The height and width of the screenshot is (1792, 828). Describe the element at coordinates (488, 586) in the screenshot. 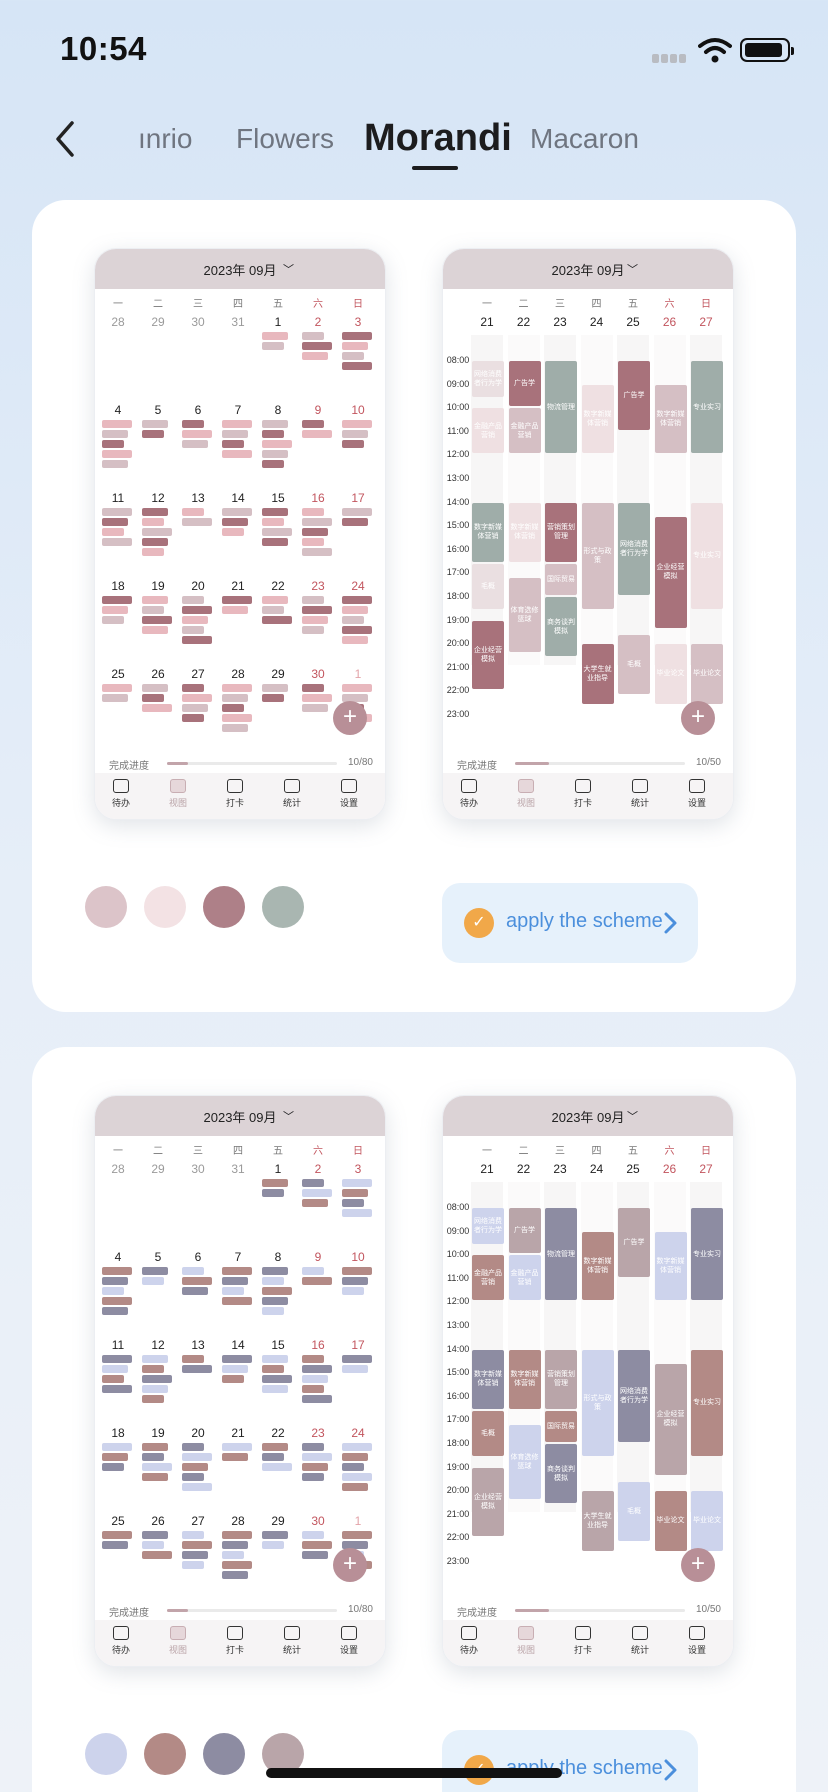

I see `course-block: 毛概` at that location.